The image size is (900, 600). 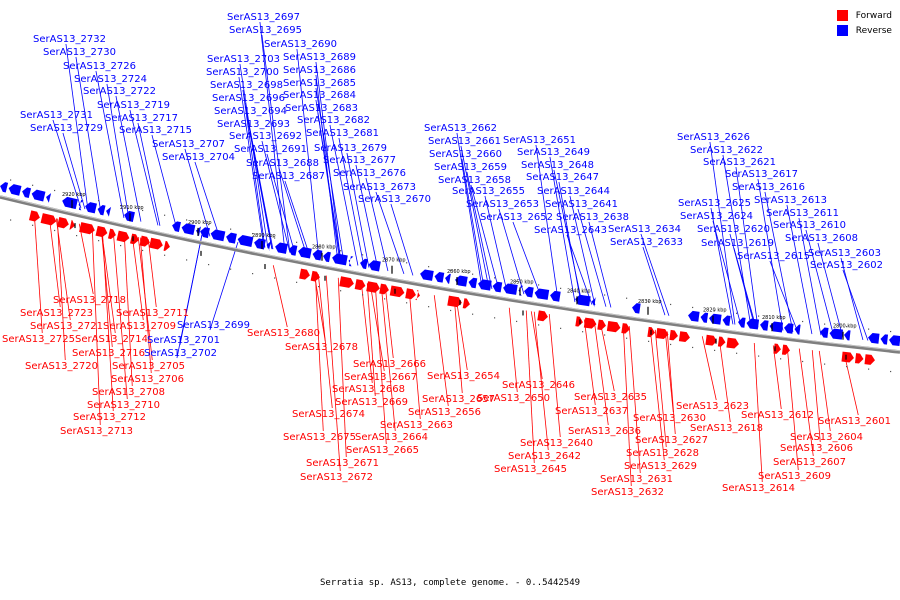 I want to click on forward-gene-label: SerAS13_2675, so click(x=319, y=437).